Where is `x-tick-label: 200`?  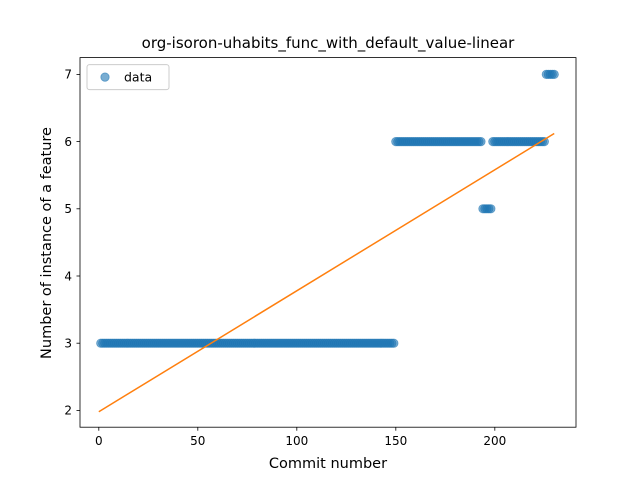 x-tick-label: 200 is located at coordinates (494, 441).